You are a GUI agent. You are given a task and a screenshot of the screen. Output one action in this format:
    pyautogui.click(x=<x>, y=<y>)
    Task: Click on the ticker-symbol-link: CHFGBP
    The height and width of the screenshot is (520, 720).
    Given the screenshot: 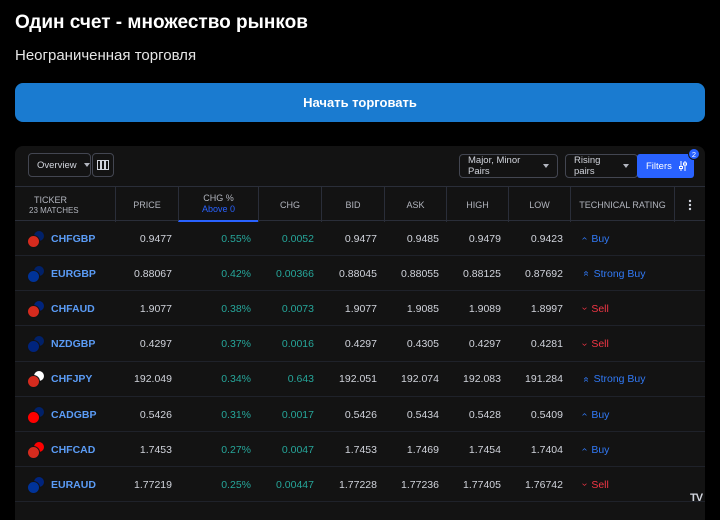 What is the action you would take?
    pyautogui.click(x=73, y=238)
    